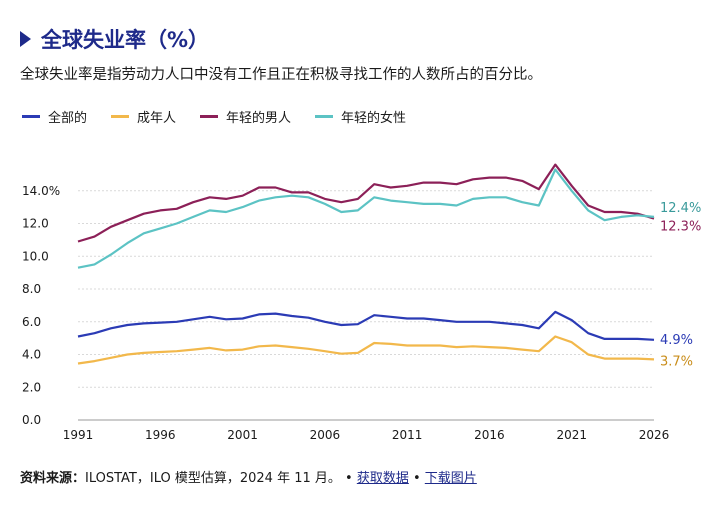 This screenshot has width=720, height=506. What do you see at coordinates (259, 118) in the screenshot?
I see `legend-label: 年轻的男人` at bounding box center [259, 118].